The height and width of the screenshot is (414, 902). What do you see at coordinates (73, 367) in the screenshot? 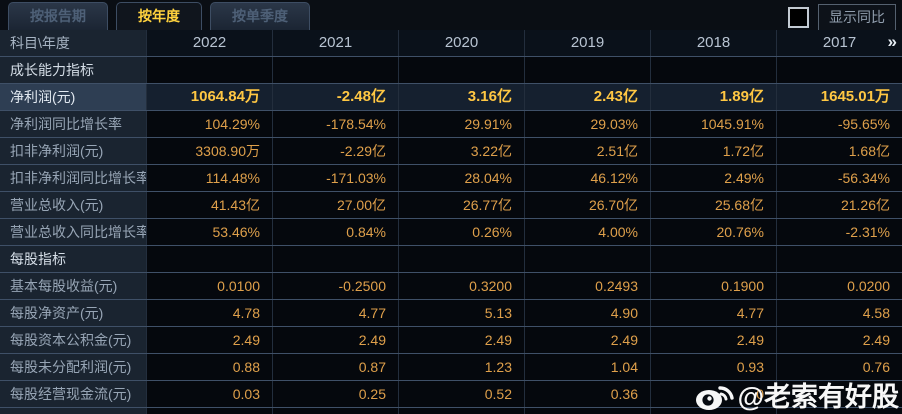
I see `row-label: 每股未分配利润(元)` at bounding box center [73, 367].